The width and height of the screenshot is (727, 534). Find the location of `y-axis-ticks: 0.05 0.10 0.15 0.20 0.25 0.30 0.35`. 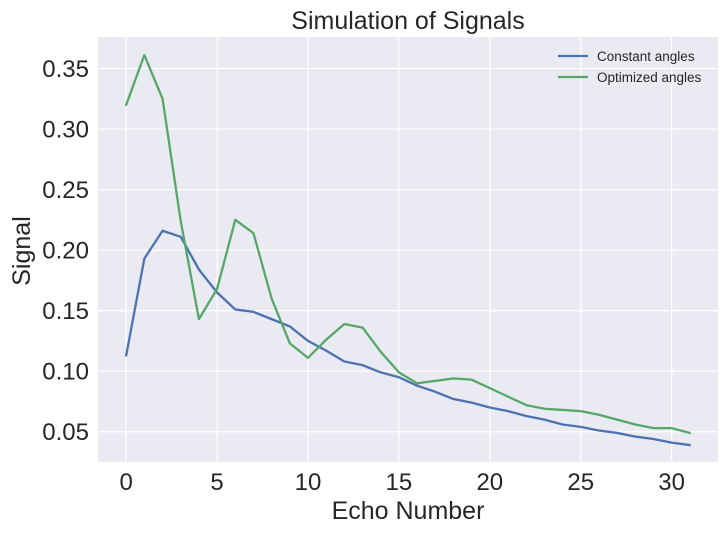

y-axis-ticks: 0.05 0.10 0.15 0.20 0.25 0.30 0.35 is located at coordinates (65, 251).